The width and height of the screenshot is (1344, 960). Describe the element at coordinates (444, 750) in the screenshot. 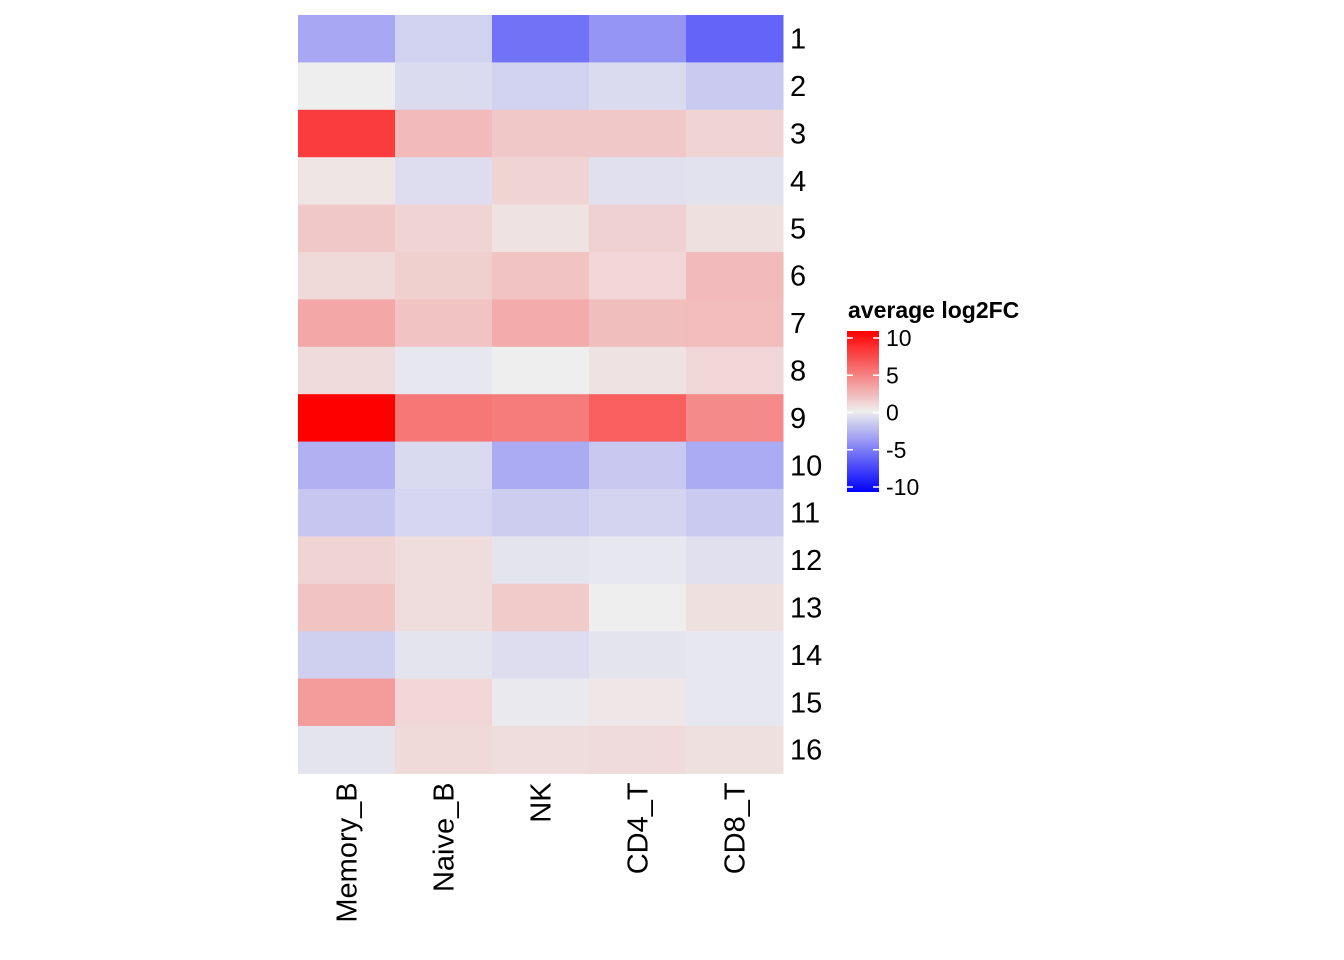

I see `heatmap-cell-16-naive-b` at that location.